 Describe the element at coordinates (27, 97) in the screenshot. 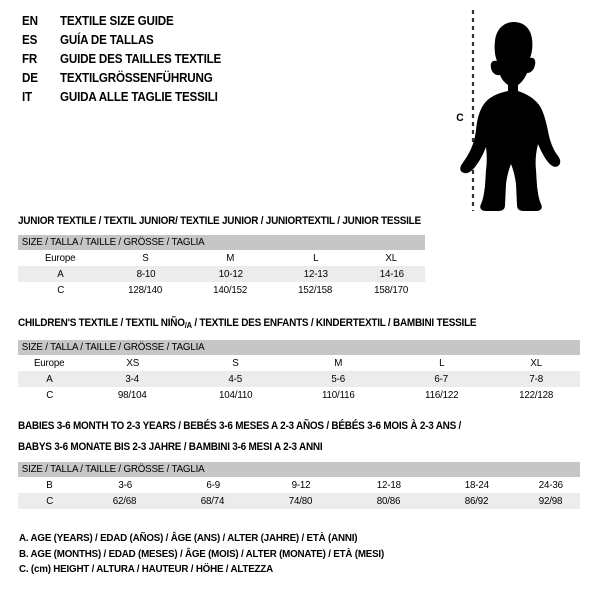

I see `language-code: IT` at that location.